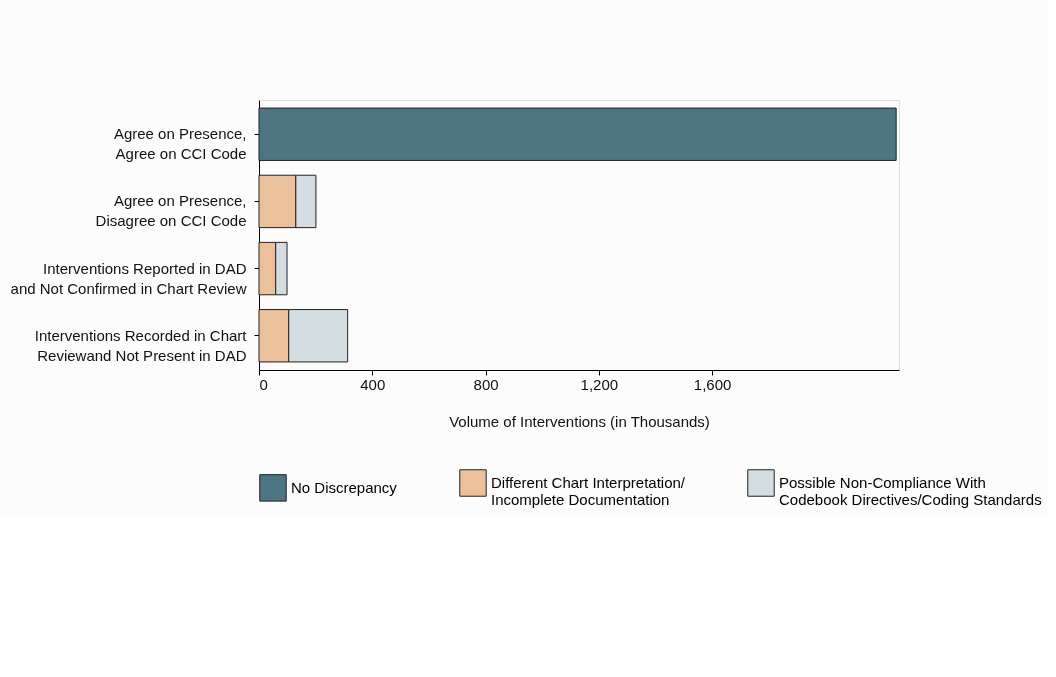 The image size is (1056, 677). Describe the element at coordinates (910, 491) in the screenshot. I see `legend-label: Possible Non-Compliance With Codebook Directives/Coding Standards` at that location.